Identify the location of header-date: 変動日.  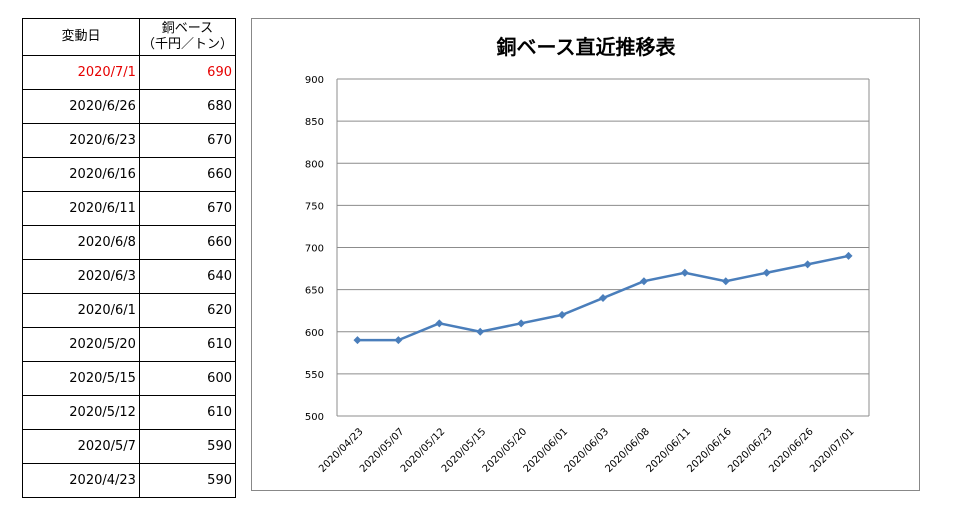
(81, 37).